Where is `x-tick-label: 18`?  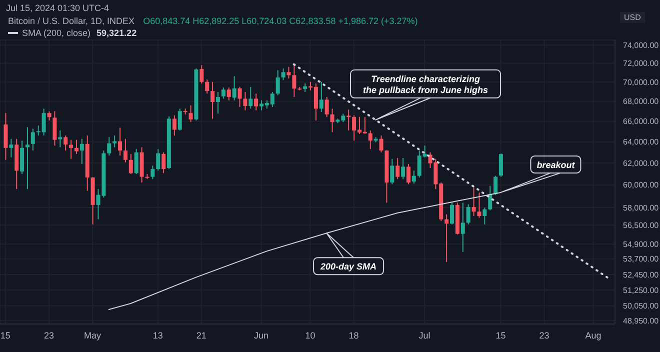 x-tick-label: 18 is located at coordinates (353, 335).